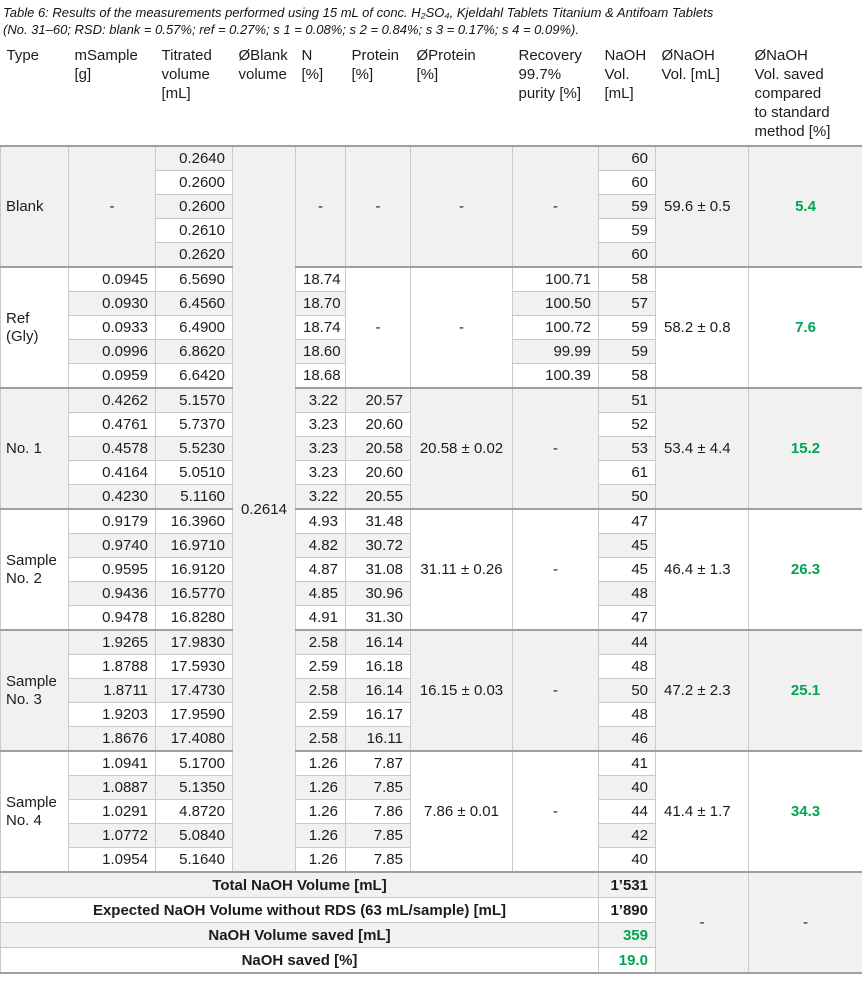 The image size is (862, 999). Describe the element at coordinates (264, 95) in the screenshot. I see `column-header-4: ØBlank volume` at that location.